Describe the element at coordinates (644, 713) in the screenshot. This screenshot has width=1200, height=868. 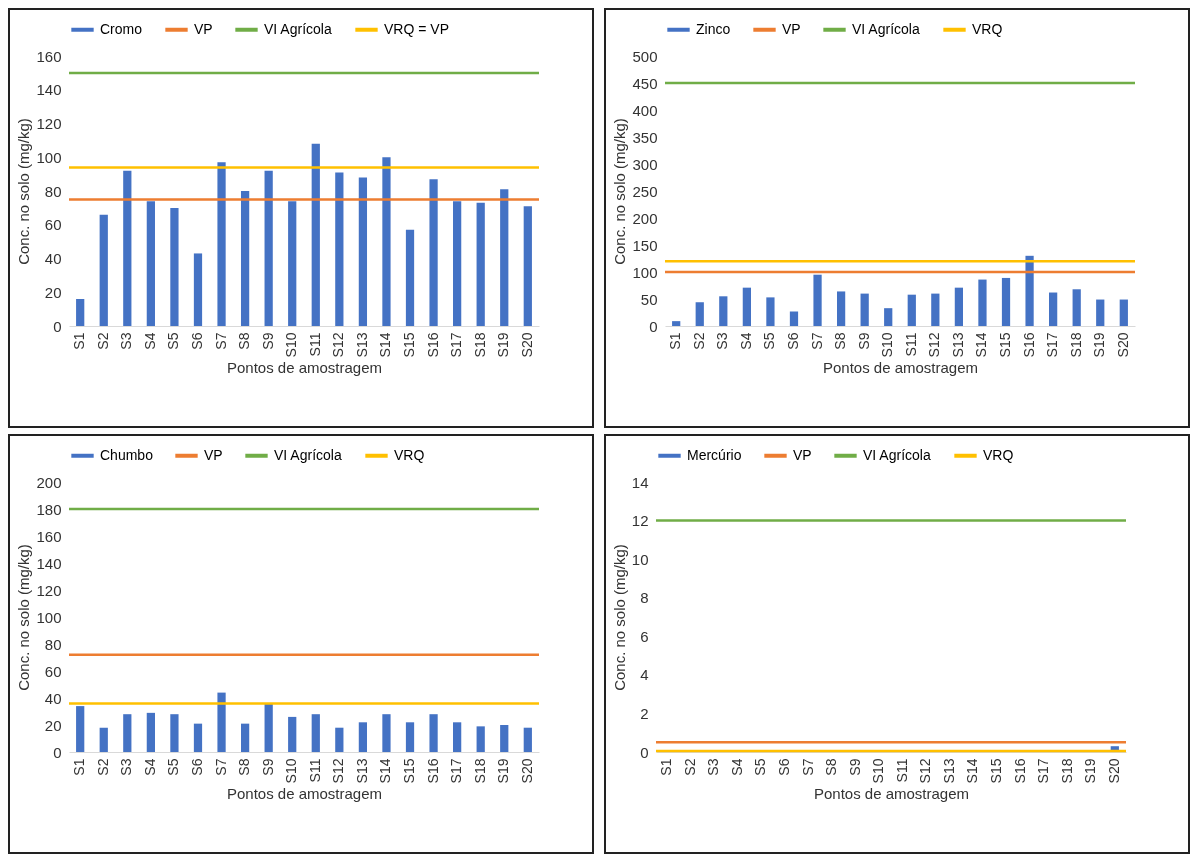
I see `y-tick-label: 2` at that location.